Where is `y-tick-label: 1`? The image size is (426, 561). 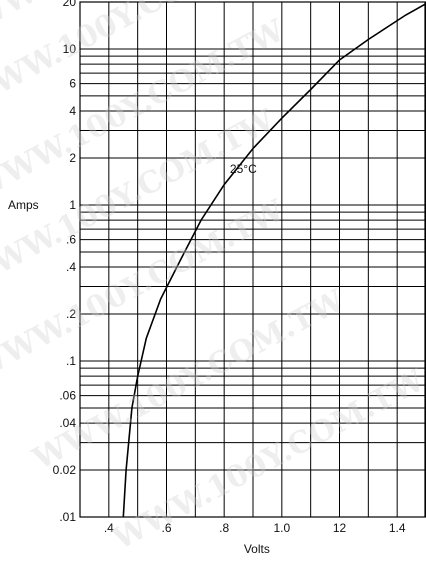 y-tick-label: 1 is located at coordinates (72, 205).